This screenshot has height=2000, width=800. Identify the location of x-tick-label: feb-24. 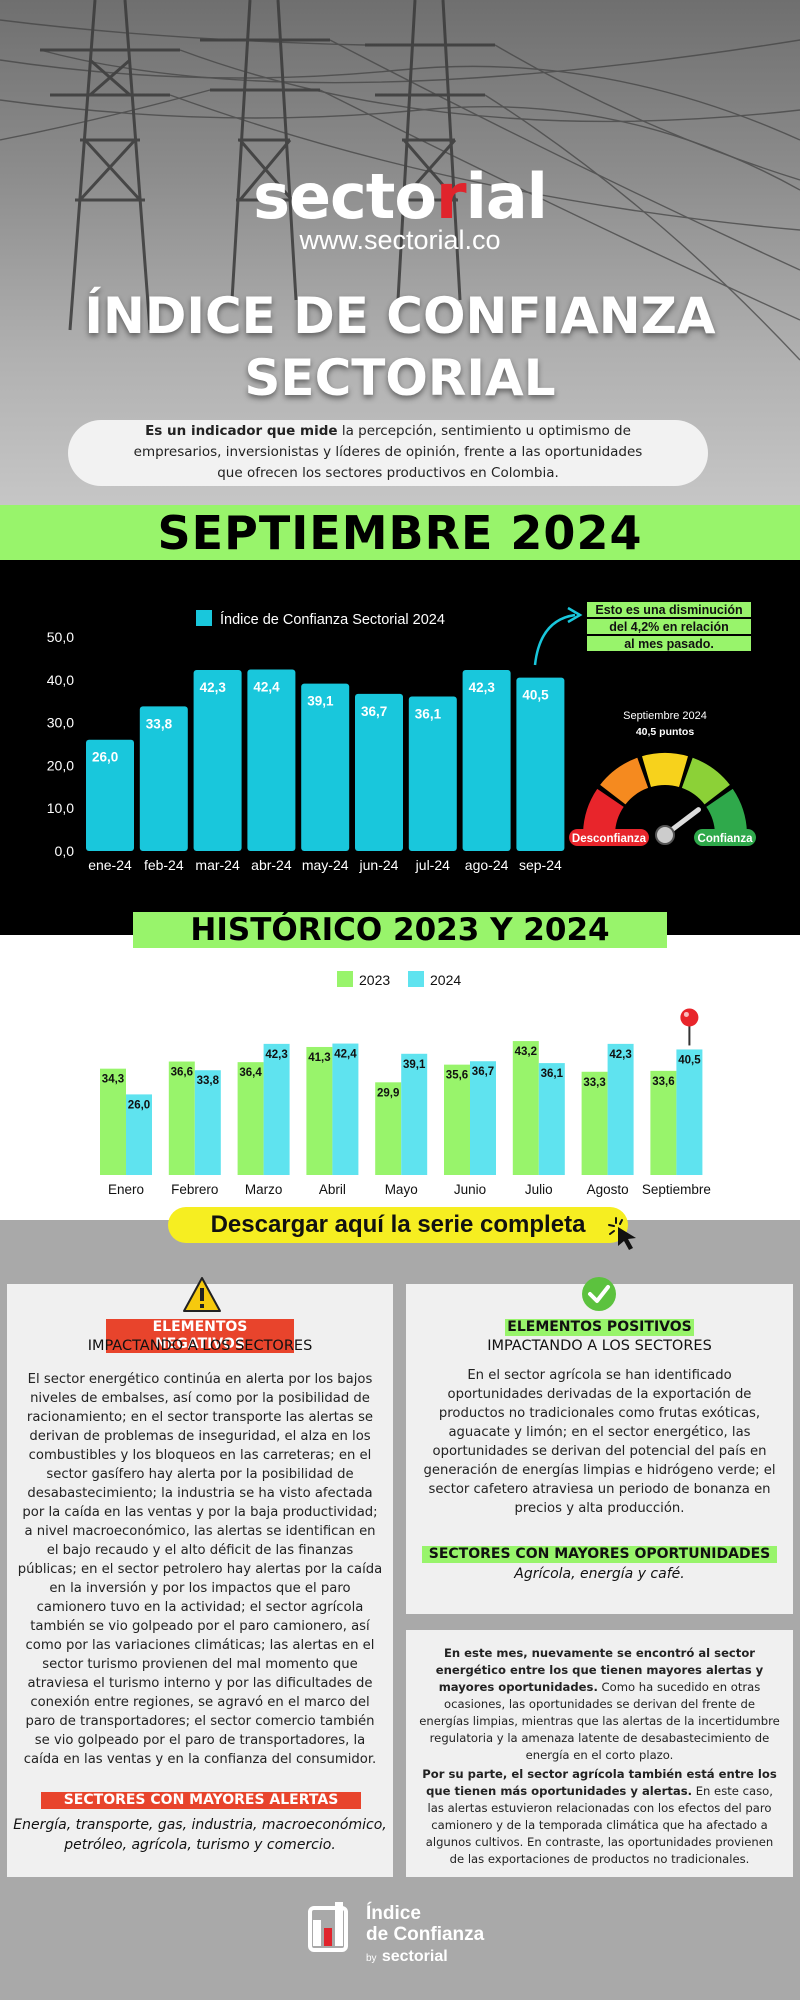
(164, 865).